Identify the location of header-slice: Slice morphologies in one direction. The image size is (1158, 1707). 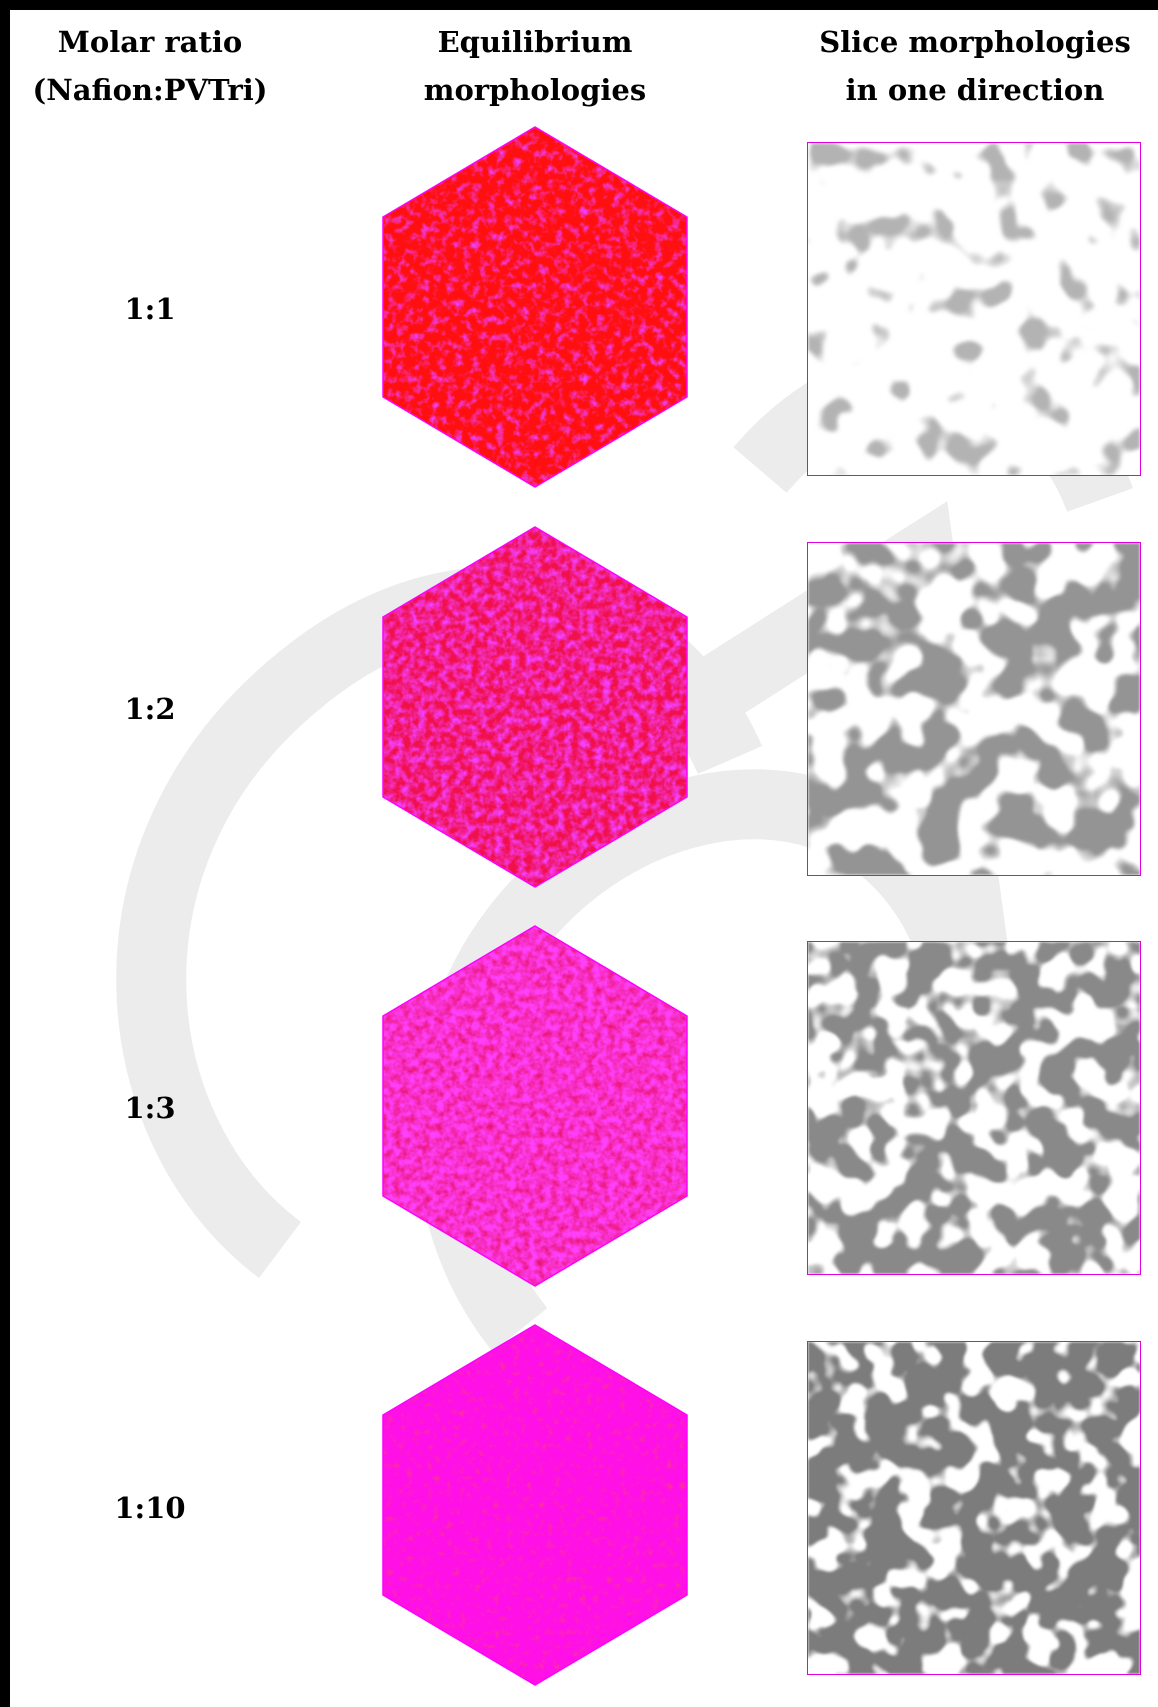
(969, 66).